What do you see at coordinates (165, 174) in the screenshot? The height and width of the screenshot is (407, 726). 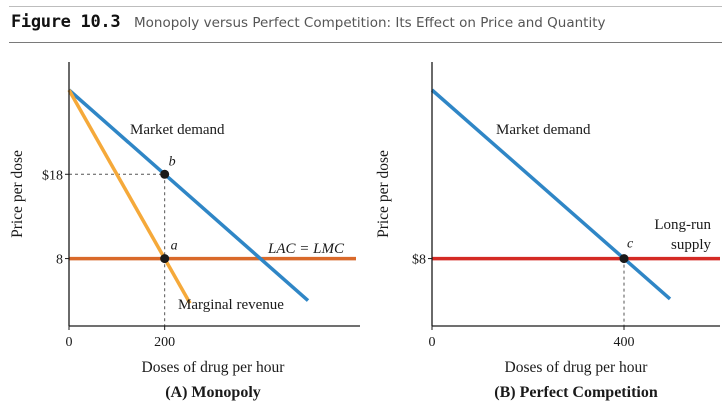 I see `point-b` at bounding box center [165, 174].